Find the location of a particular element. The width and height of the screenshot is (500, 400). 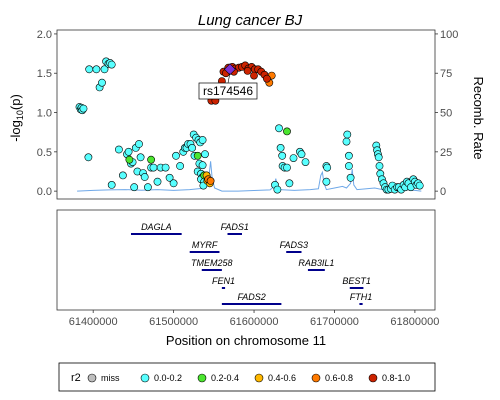

legend-label: 0.6-0.8 is located at coordinates (339, 378).